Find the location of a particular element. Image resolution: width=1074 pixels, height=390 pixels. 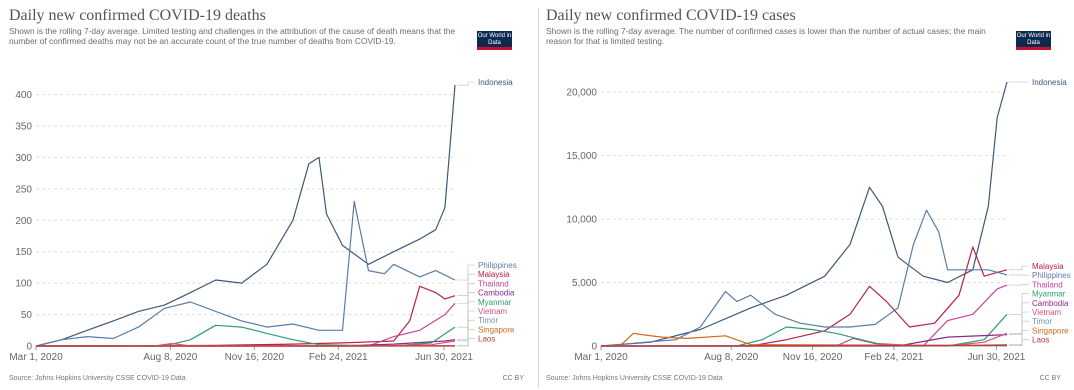

series-line-laos is located at coordinates (804, 345).